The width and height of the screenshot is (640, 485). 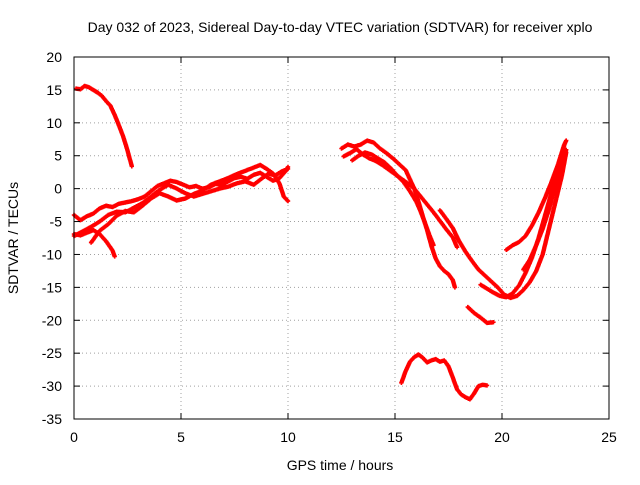 What do you see at coordinates (52, 254) in the screenshot?
I see `y-tick-label: -10` at bounding box center [52, 254].